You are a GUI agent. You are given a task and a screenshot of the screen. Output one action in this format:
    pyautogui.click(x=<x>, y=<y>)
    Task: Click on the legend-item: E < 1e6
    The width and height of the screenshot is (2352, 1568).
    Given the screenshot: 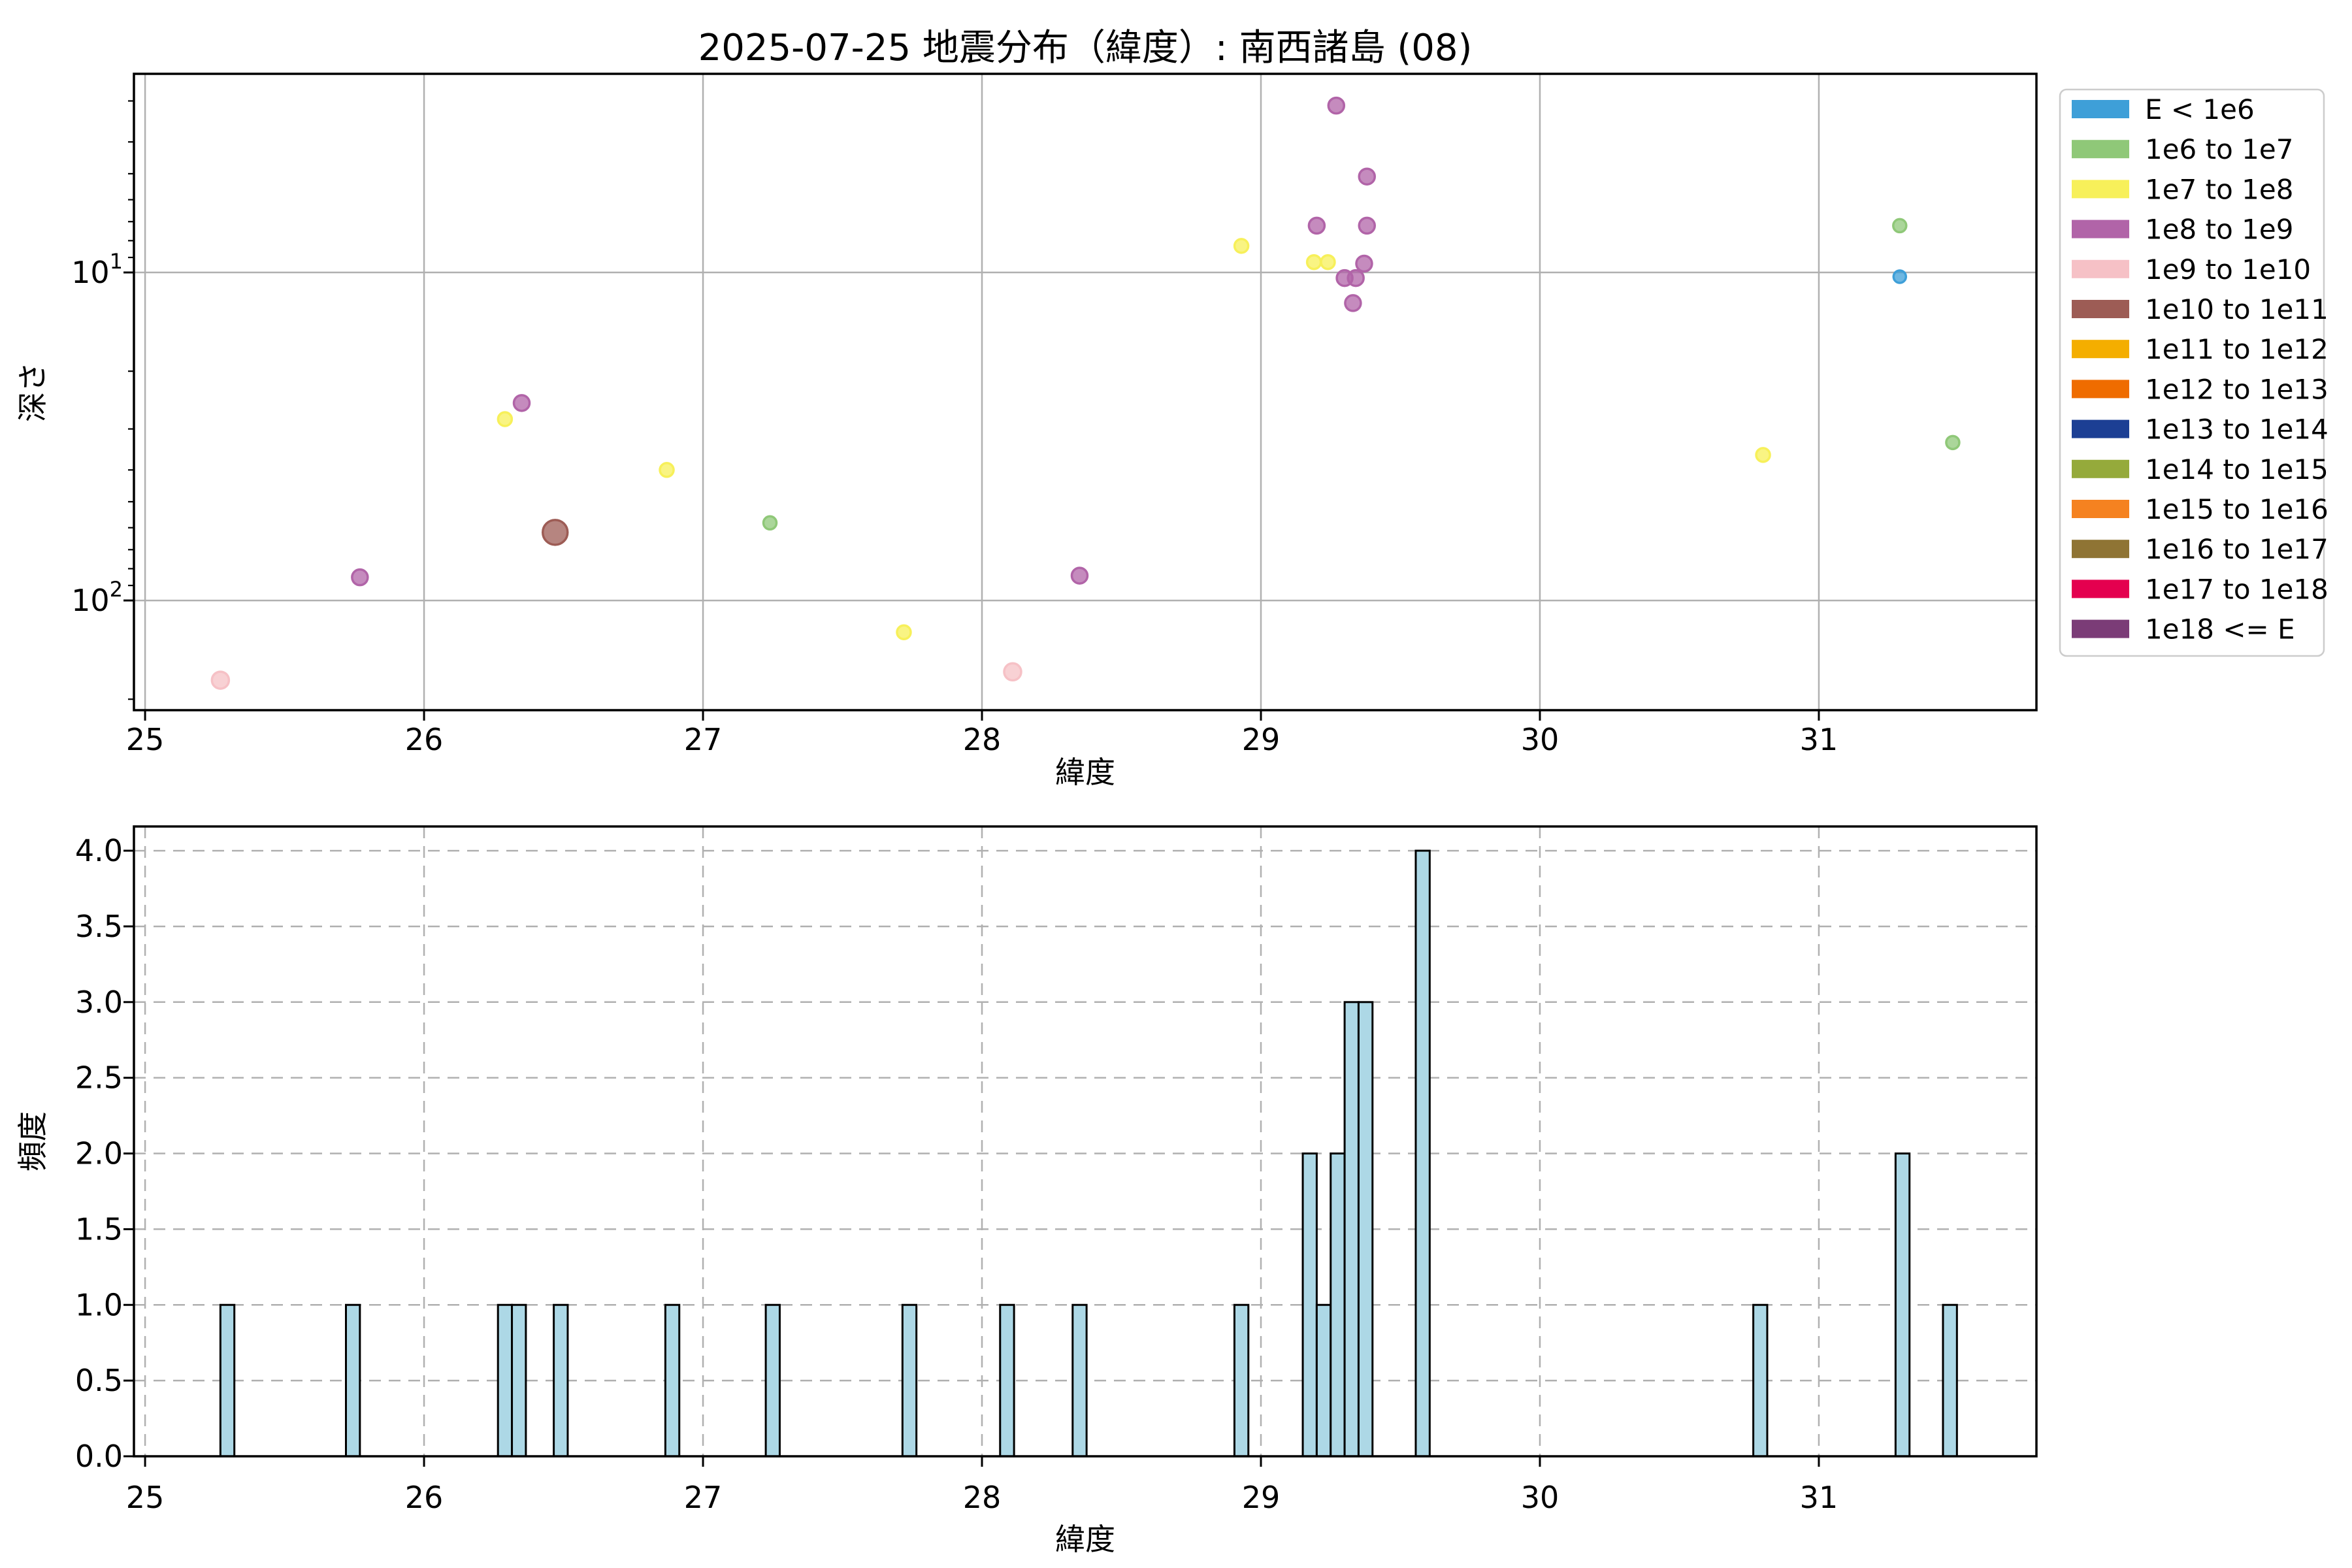 What is the action you would take?
    pyautogui.click(x=2163, y=109)
    